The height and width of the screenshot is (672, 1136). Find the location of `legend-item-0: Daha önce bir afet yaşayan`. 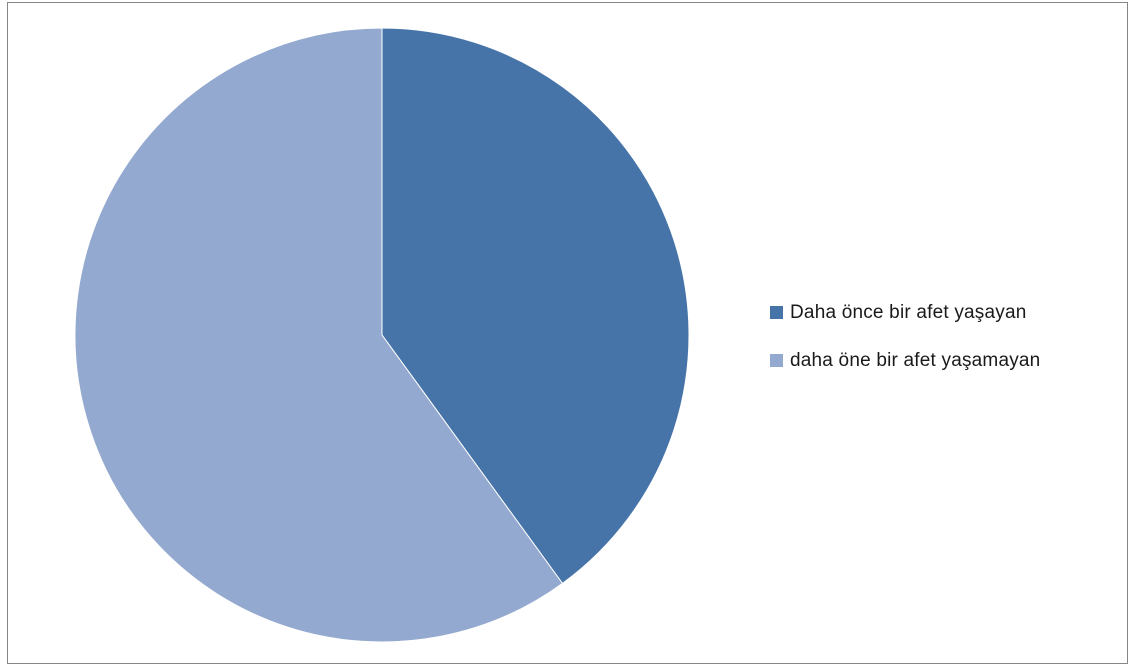

legend-item-0: Daha önce bir afet yaşayan is located at coordinates (905, 312).